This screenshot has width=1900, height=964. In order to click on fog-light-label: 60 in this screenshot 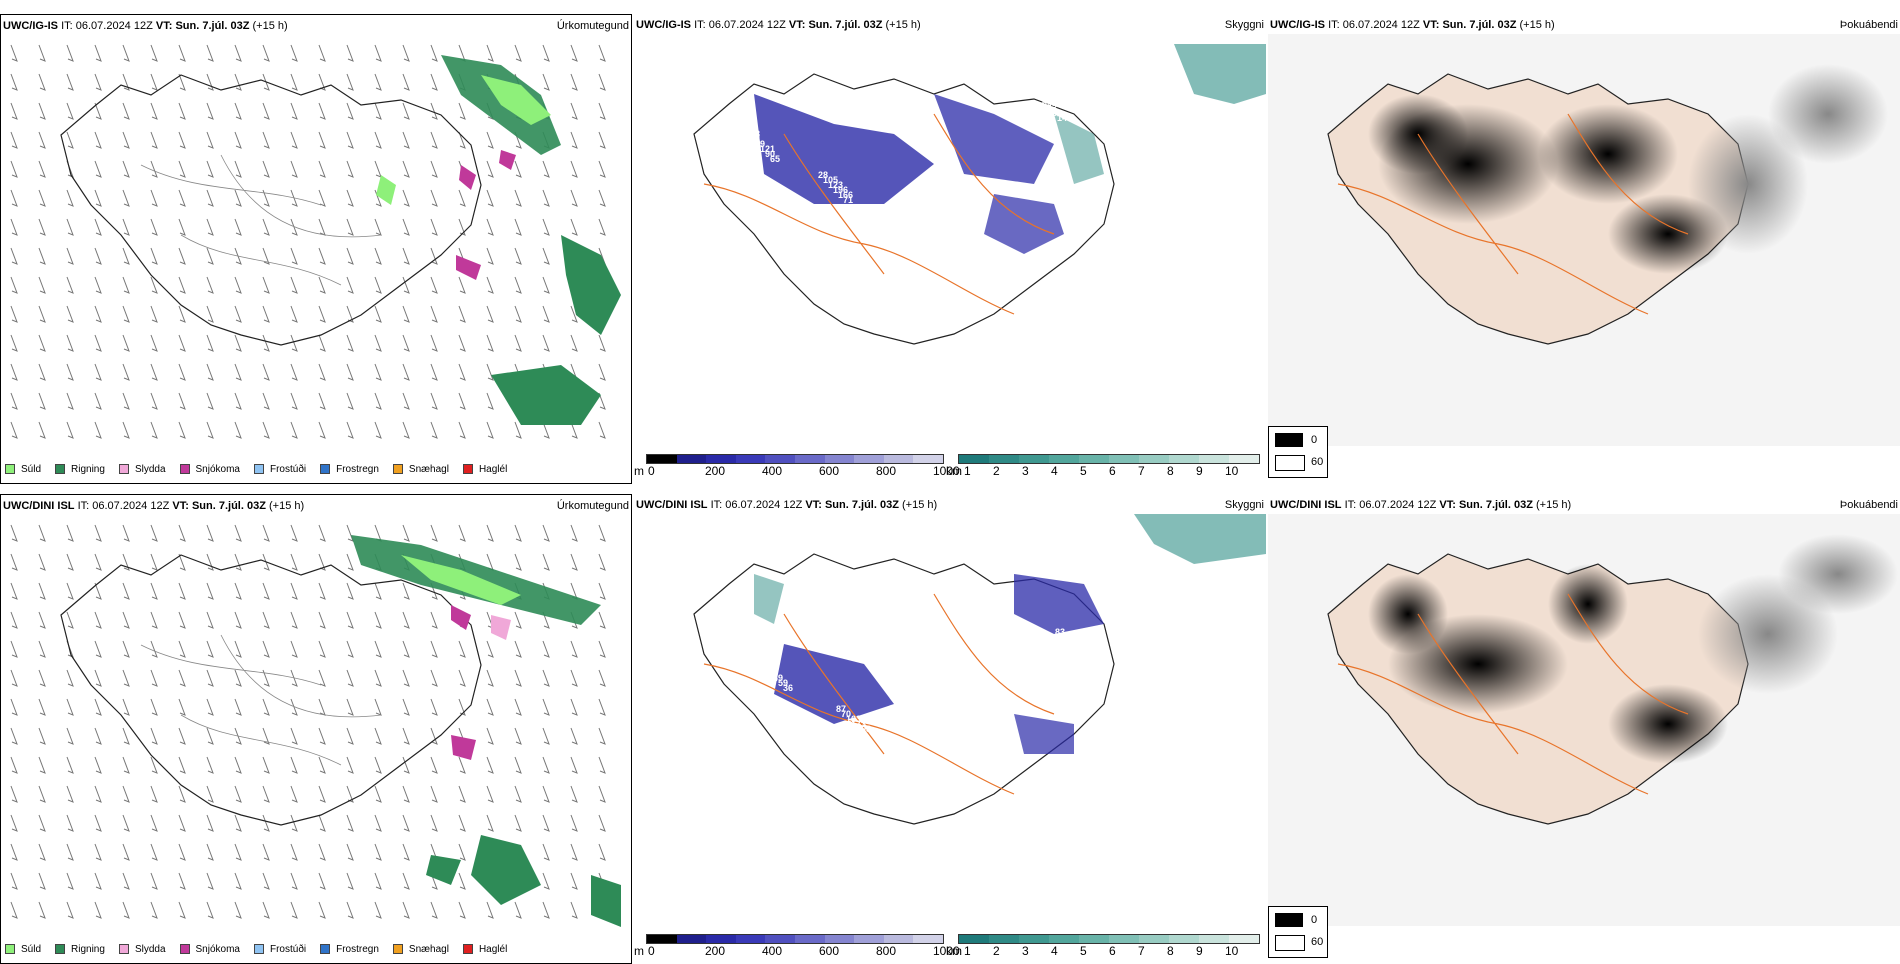, I will do `click(1317, 462)`.